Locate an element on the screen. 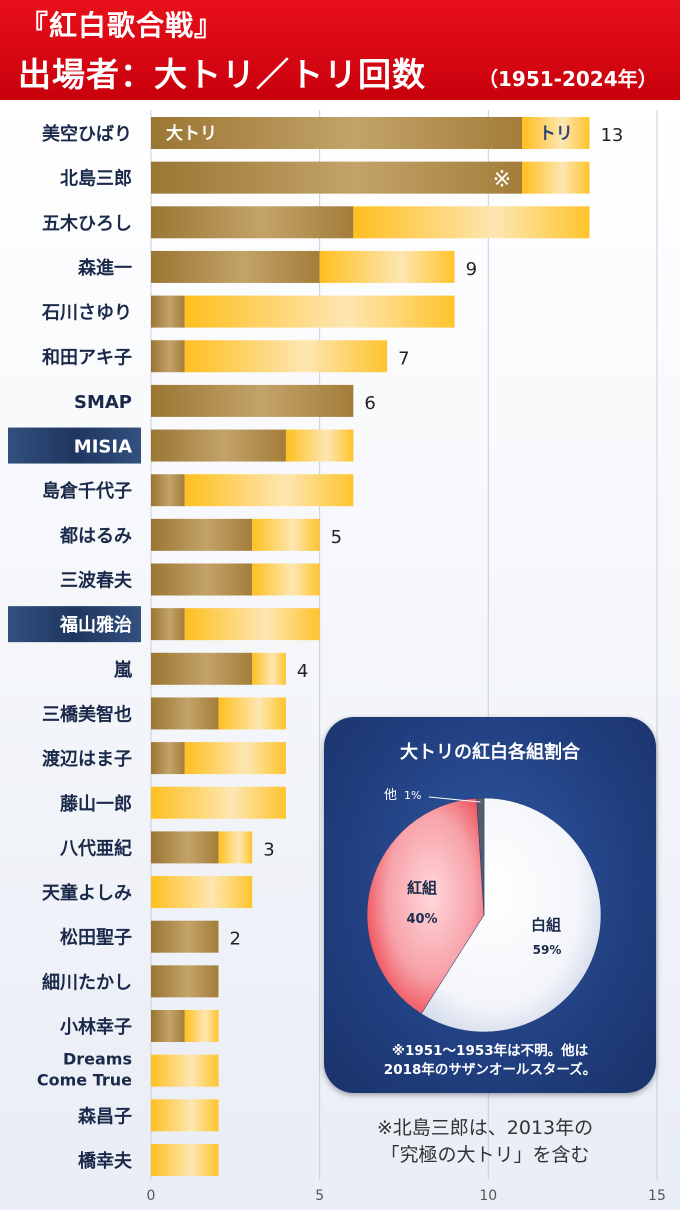  total-label: 2 is located at coordinates (234, 939).